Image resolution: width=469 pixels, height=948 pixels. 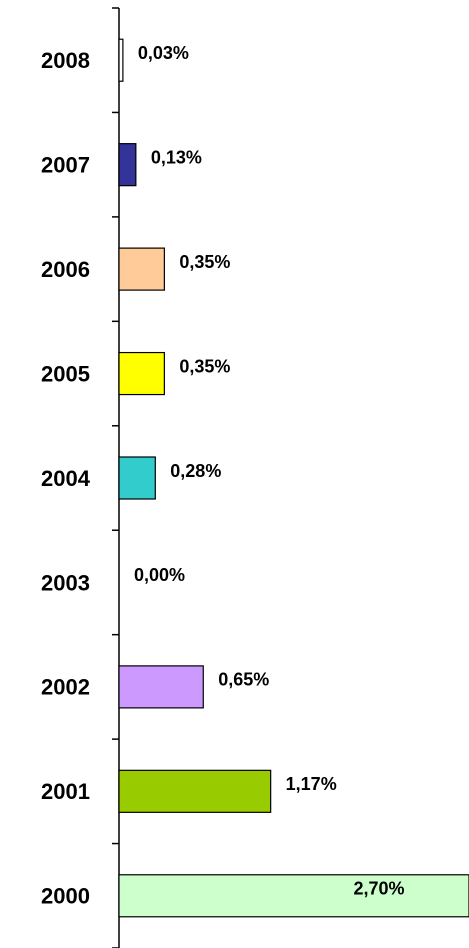 What do you see at coordinates (163, 53) in the screenshot?
I see `value-label: 0,03%` at bounding box center [163, 53].